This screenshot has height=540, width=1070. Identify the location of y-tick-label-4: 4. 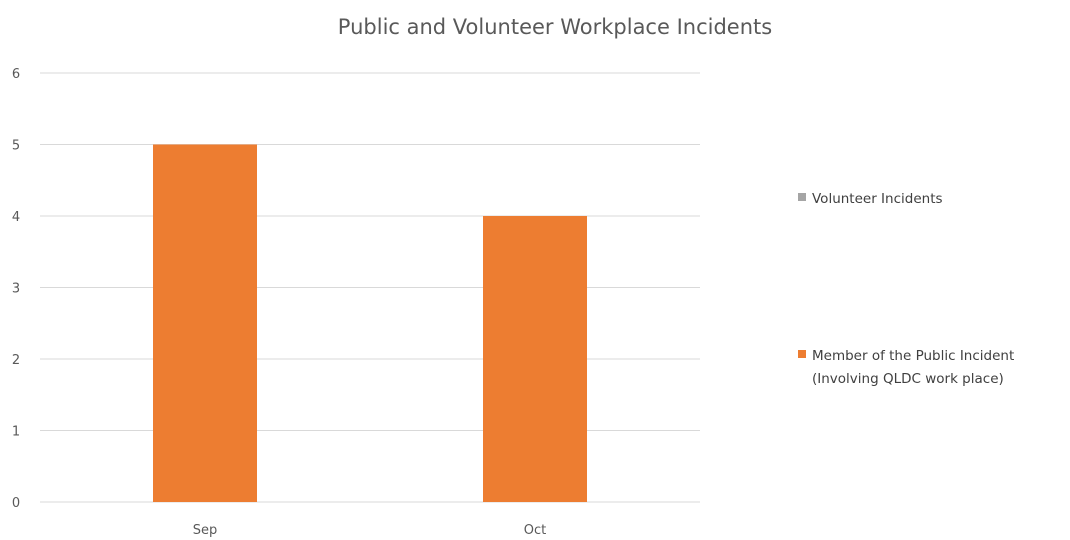
(16, 217).